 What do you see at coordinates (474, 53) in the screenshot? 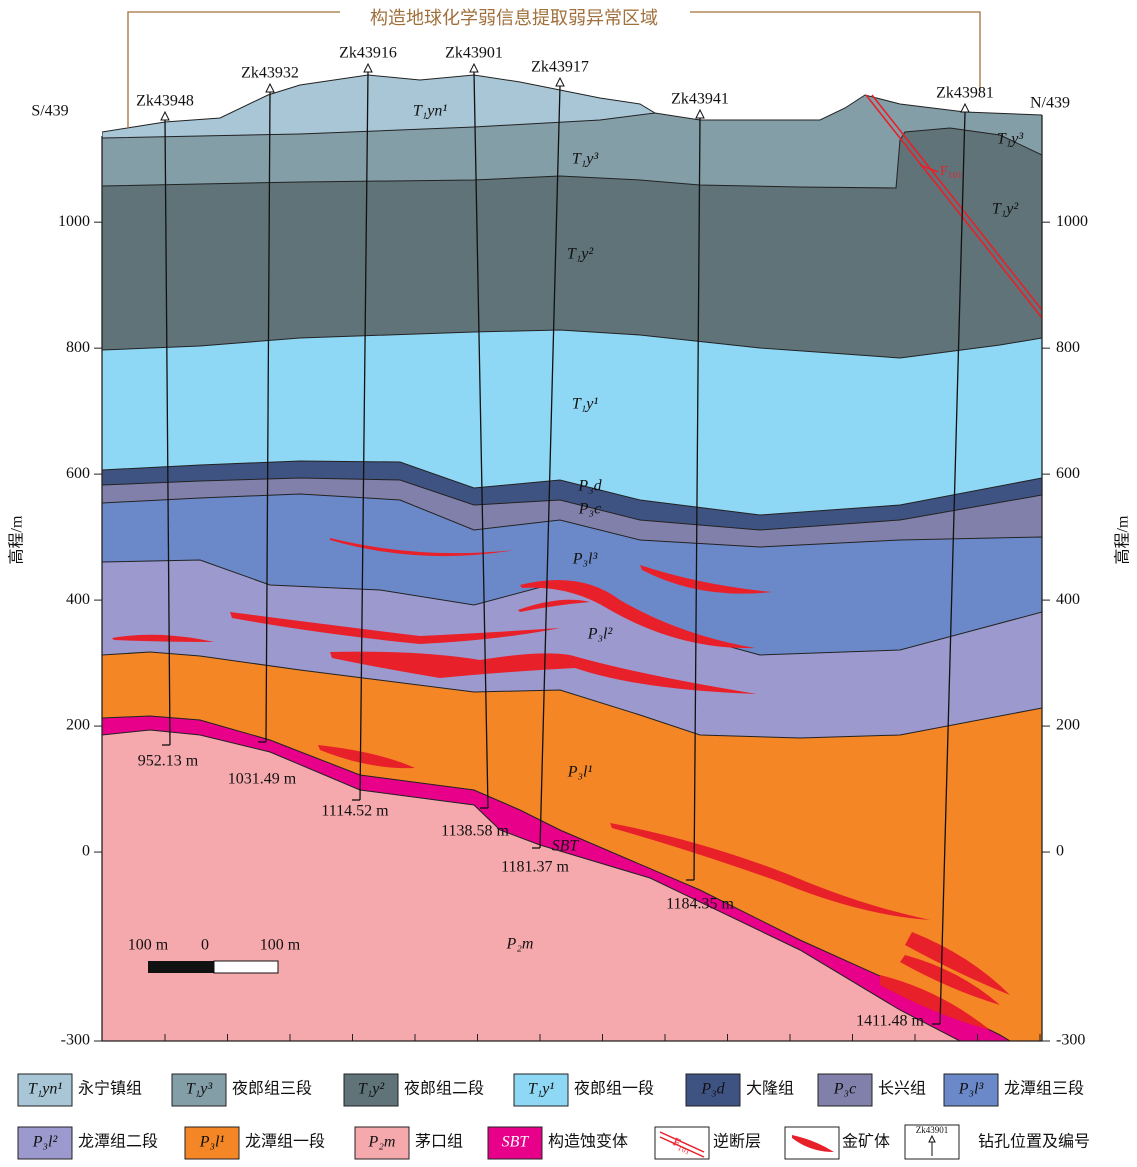
I see `drill-name: Zk43901` at bounding box center [474, 53].